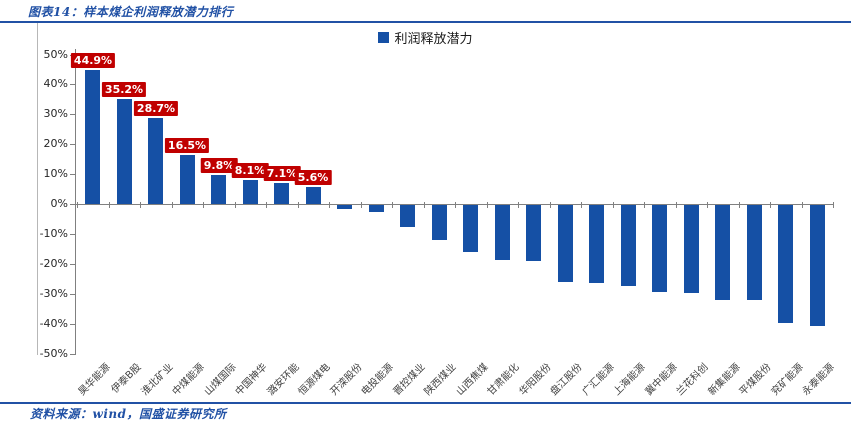 Image resolution: width=851 pixels, height=421 pixels. What do you see at coordinates (818, 379) in the screenshot?
I see `category-label: 永泰能源` at bounding box center [818, 379].